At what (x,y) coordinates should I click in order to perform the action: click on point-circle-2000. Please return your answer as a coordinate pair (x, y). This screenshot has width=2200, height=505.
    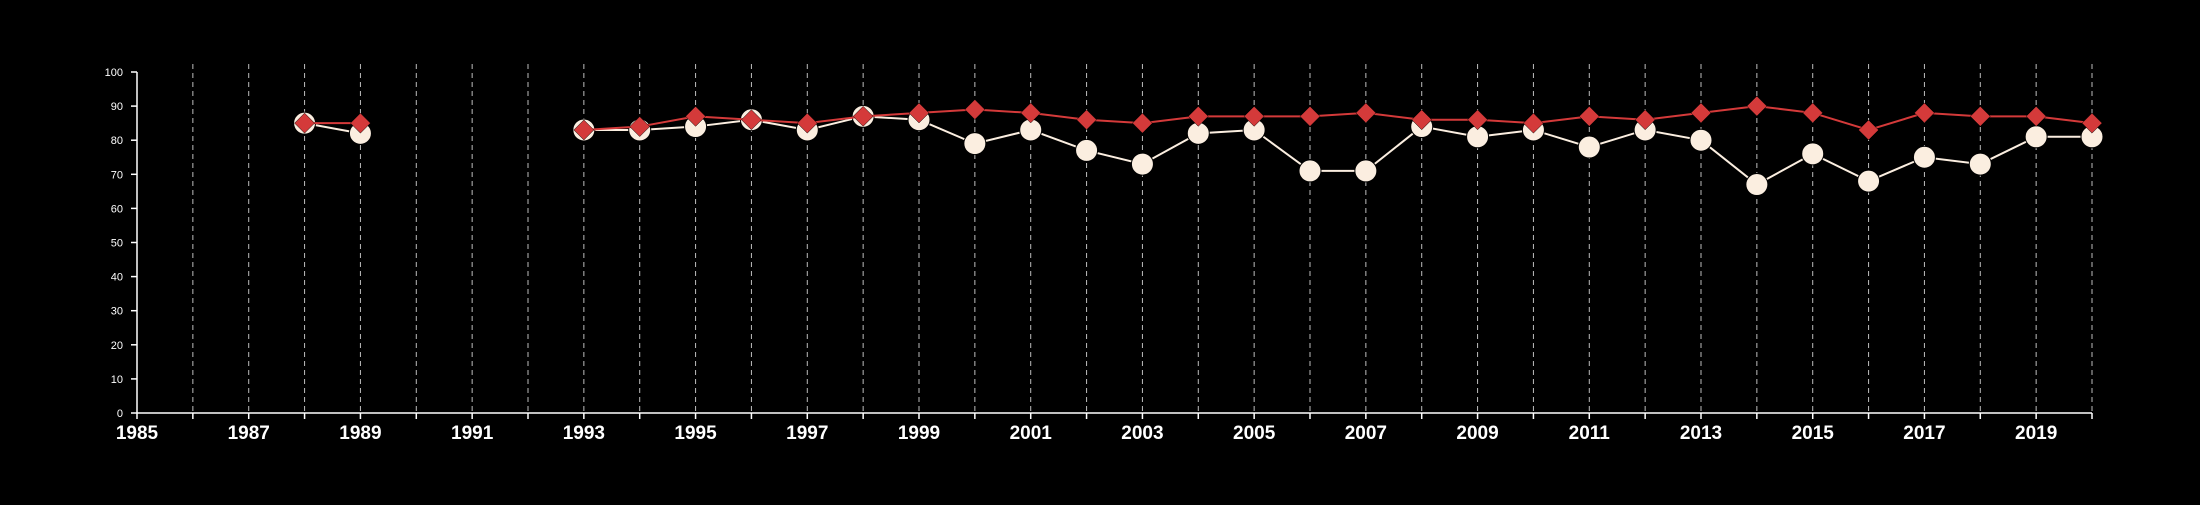
    Looking at the image, I should click on (975, 144).